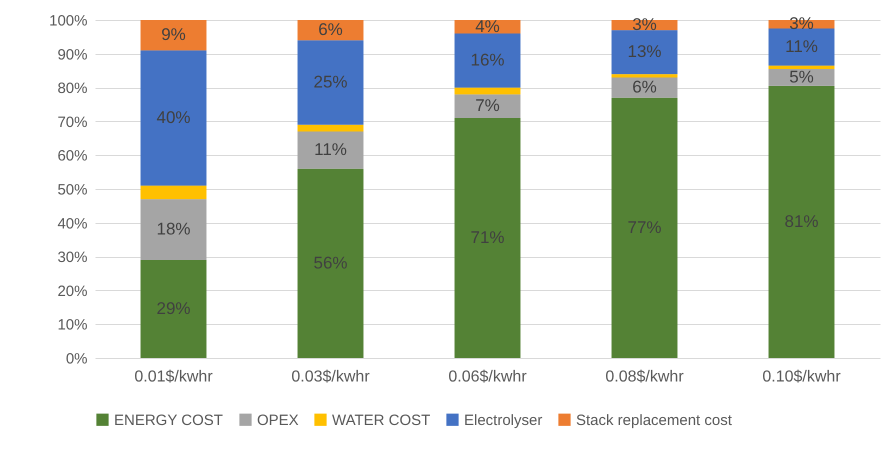 This screenshot has height=451, width=896. I want to click on x-tick-label: 0.10$/kwhr, so click(802, 377).